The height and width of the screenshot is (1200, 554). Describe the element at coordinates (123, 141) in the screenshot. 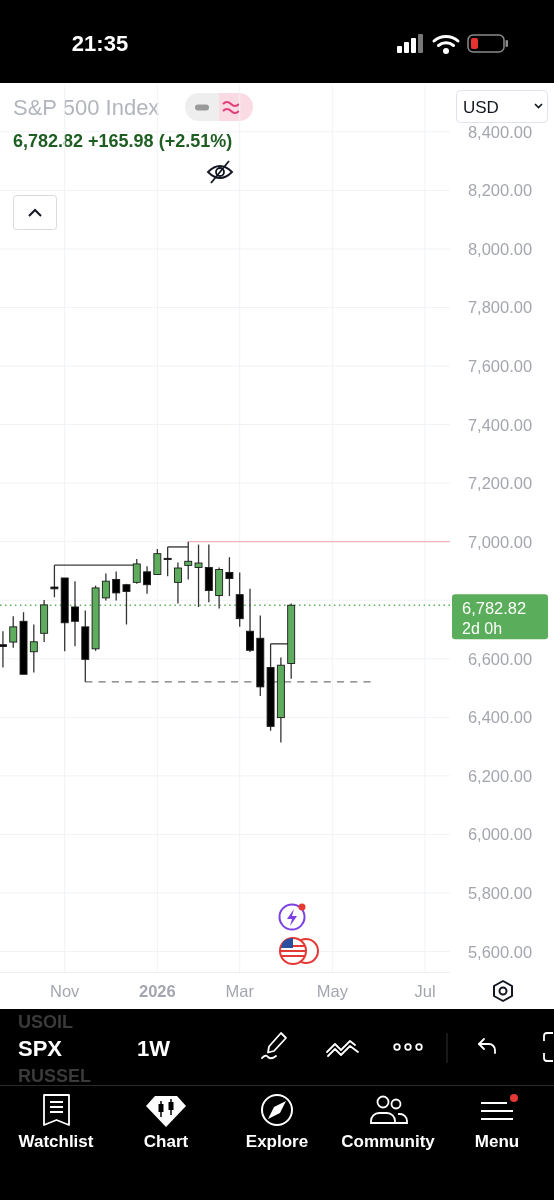

I see `text: 6,782.82 +165.98 (+2.51%)` at that location.